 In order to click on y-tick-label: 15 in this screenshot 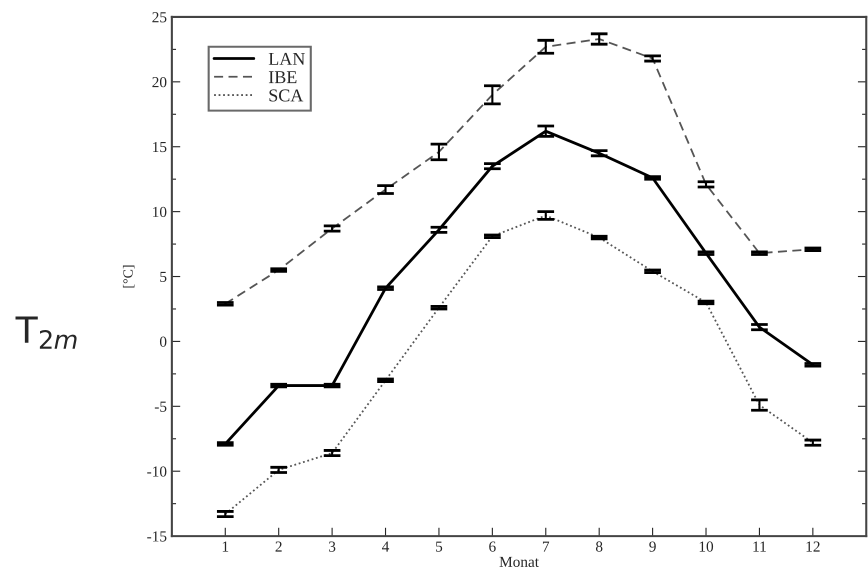, I will do `click(159, 147)`.